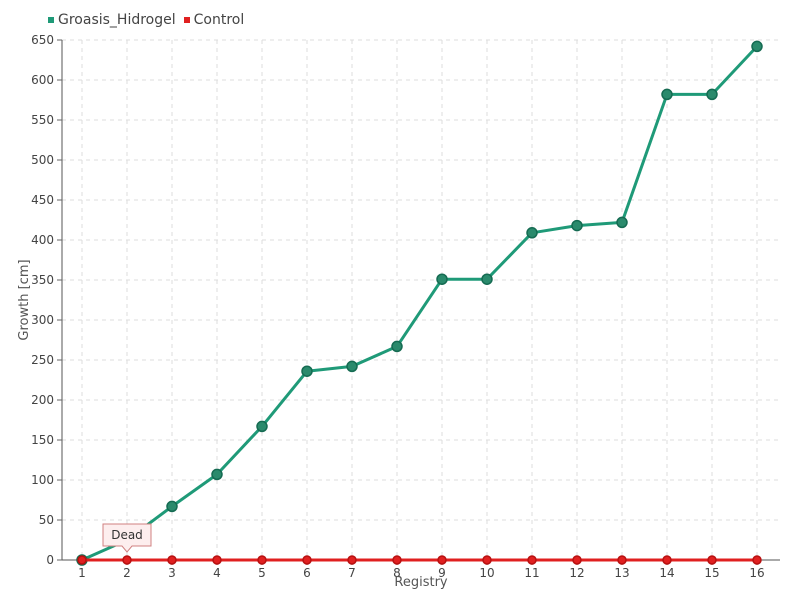 The height and width of the screenshot is (600, 800). Describe the element at coordinates (42, 280) in the screenshot. I see `y-tick-label: 350` at that location.